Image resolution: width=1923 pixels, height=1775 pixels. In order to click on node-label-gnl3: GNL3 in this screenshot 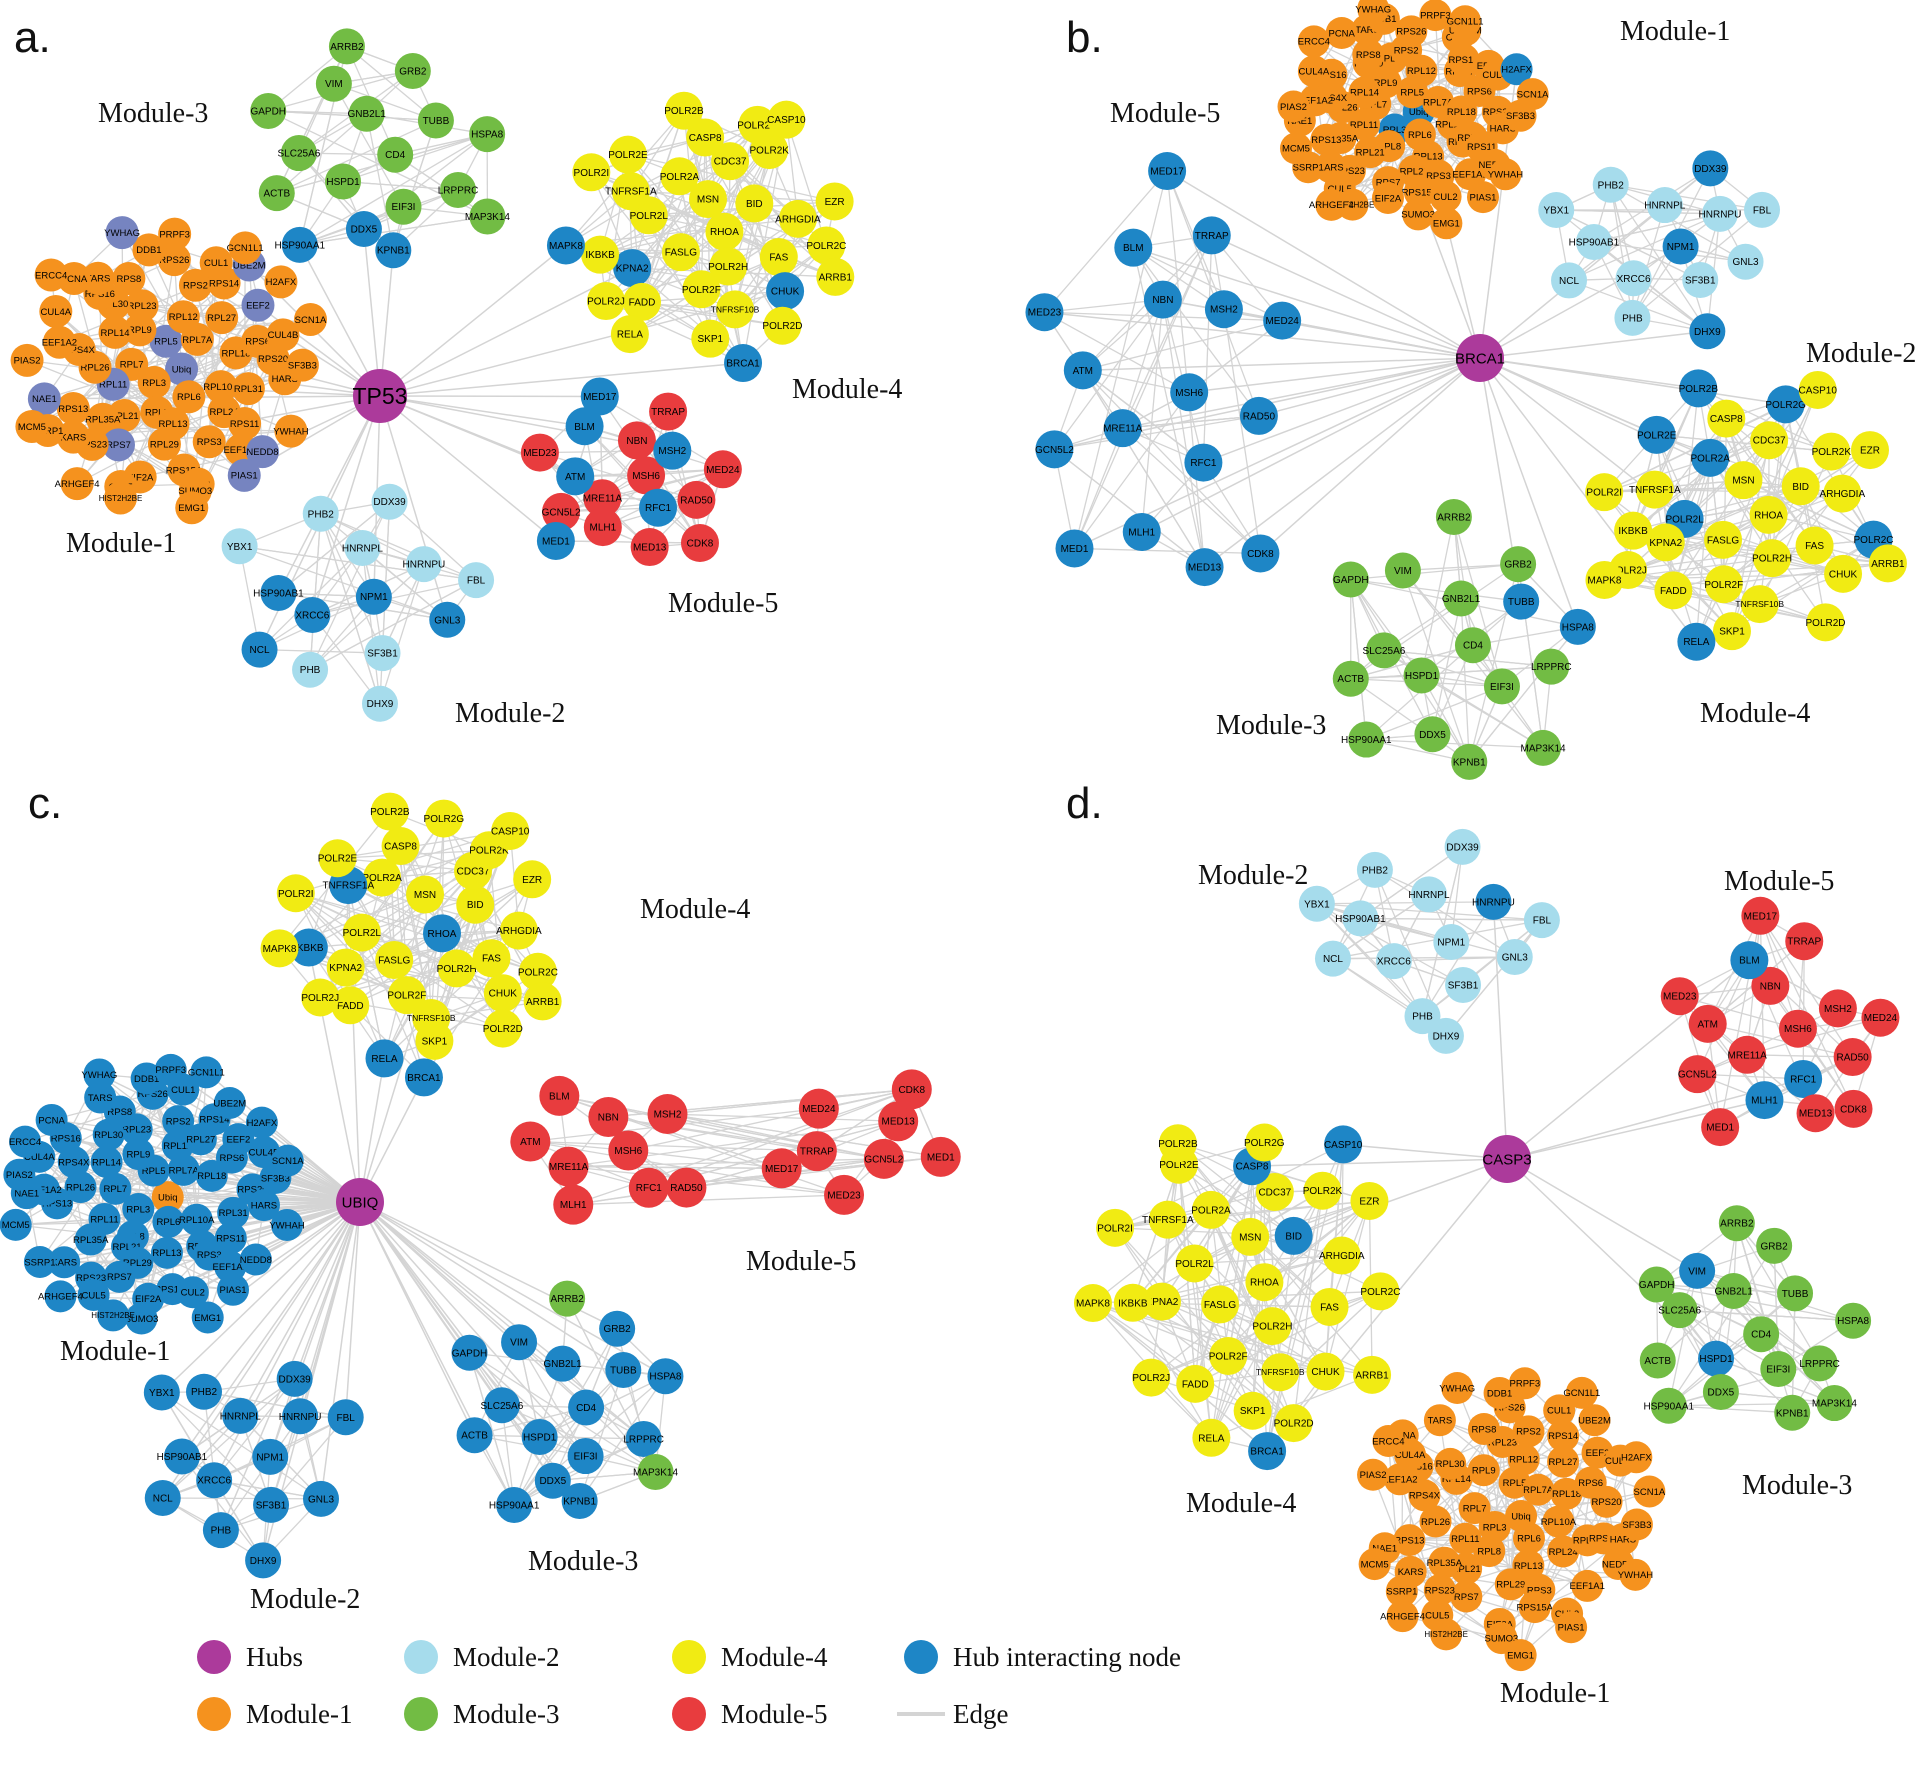, I will do `click(447, 620)`.